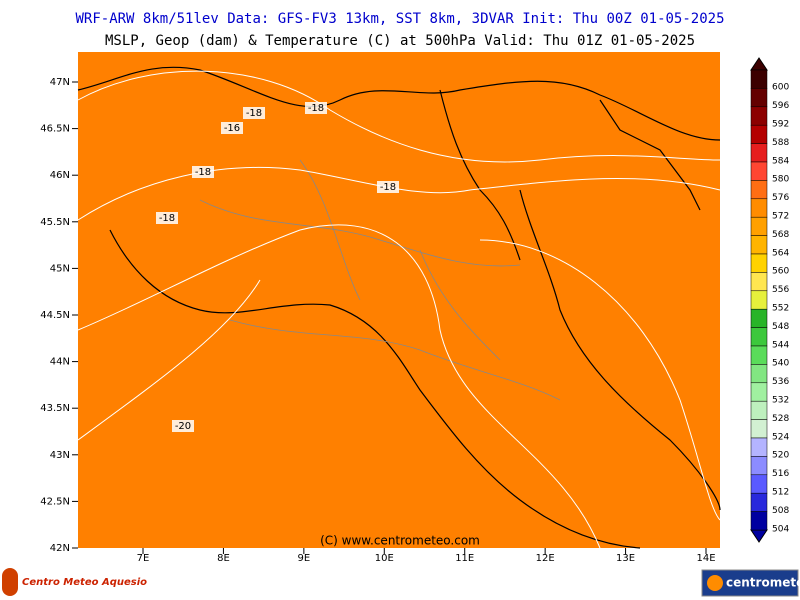 This screenshot has height=600, width=800. What do you see at coordinates (545, 558) in the screenshot?
I see `lon-label: 12E` at bounding box center [545, 558].